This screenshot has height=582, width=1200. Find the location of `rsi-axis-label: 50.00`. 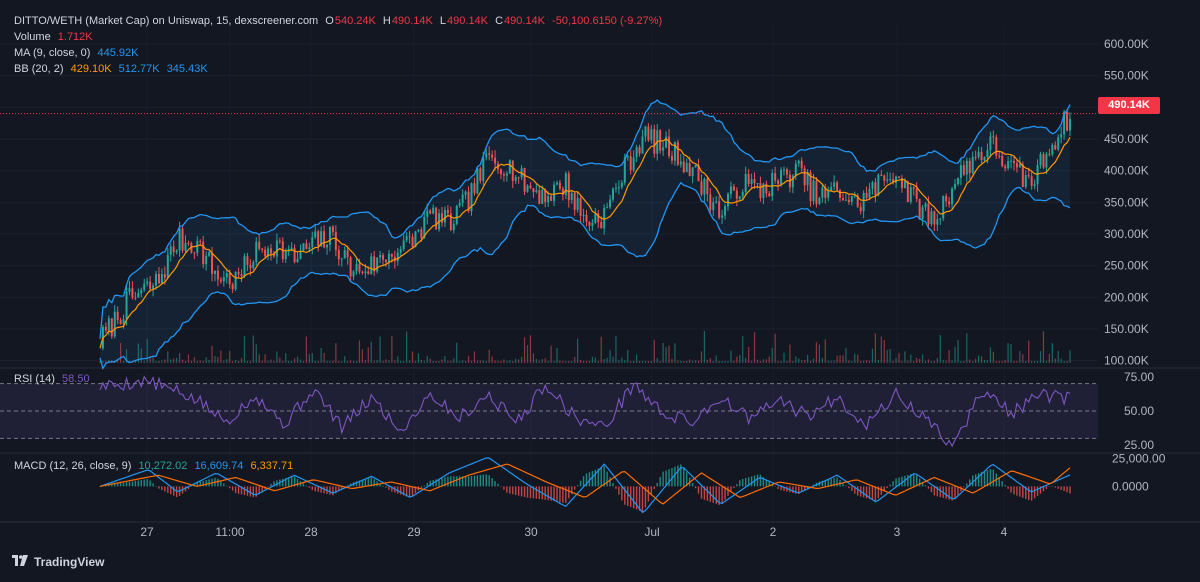

rsi-axis-label: 50.00 is located at coordinates (1139, 411).